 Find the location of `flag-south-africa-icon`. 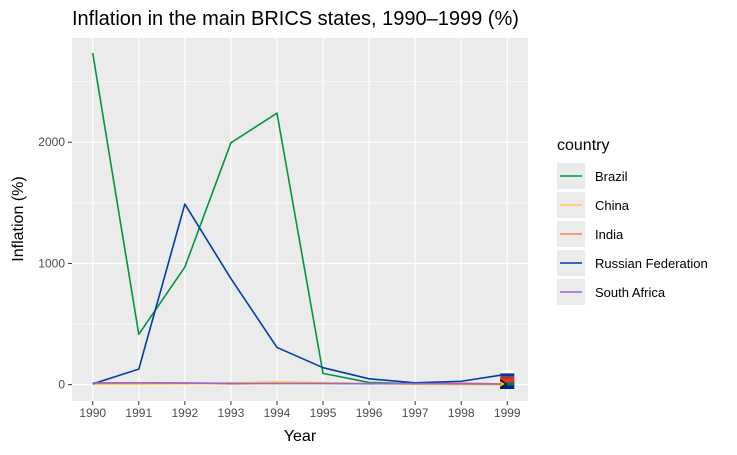

flag-south-africa-icon is located at coordinates (507, 384).